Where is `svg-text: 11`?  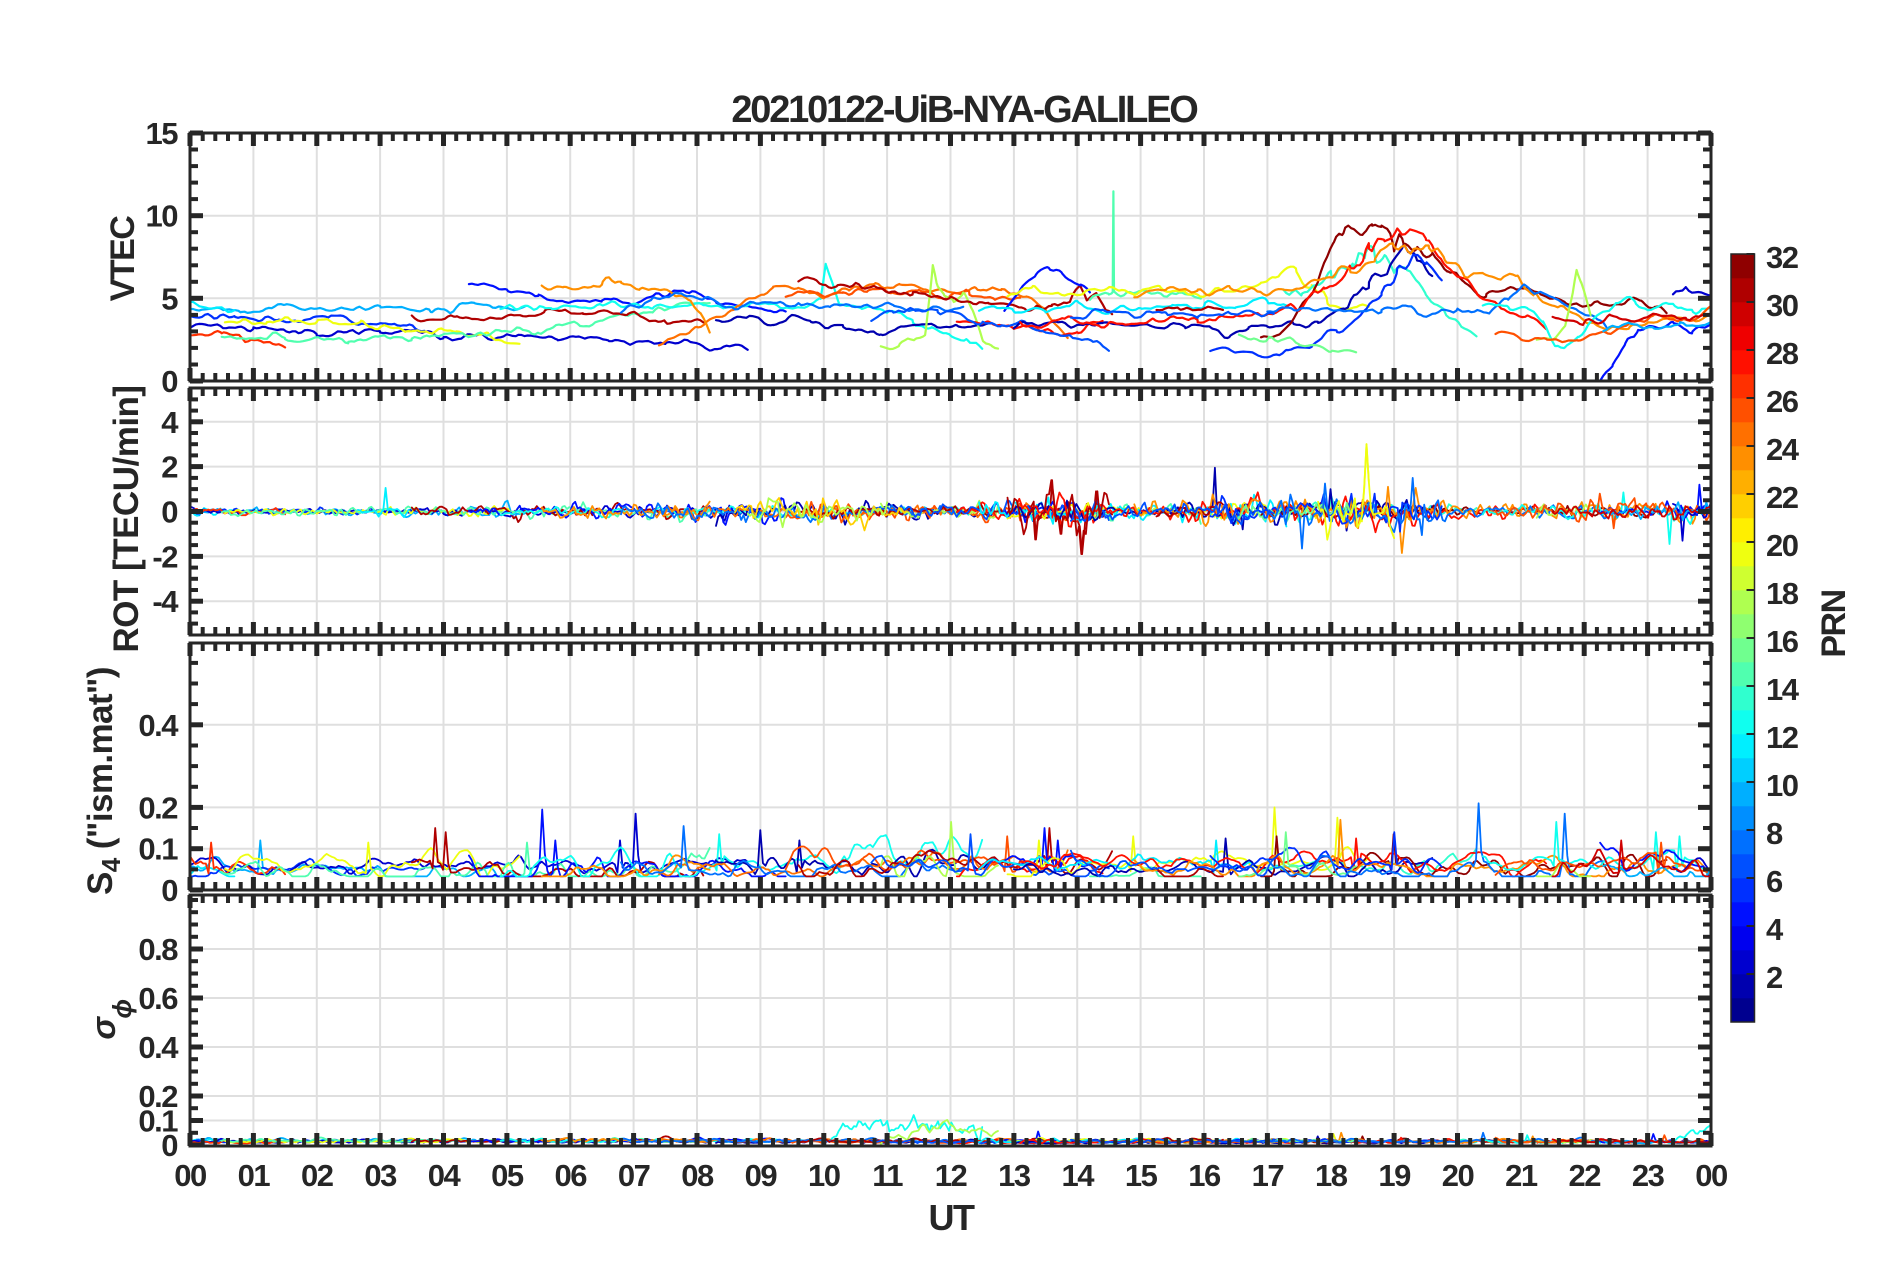
svg-text: 11 is located at coordinates (887, 1175).